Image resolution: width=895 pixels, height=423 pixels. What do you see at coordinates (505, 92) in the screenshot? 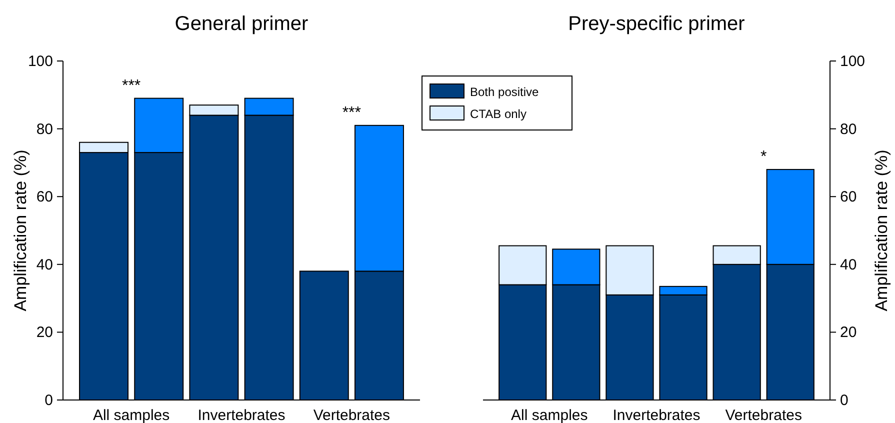
I see `legend-label: Both positive` at bounding box center [505, 92].